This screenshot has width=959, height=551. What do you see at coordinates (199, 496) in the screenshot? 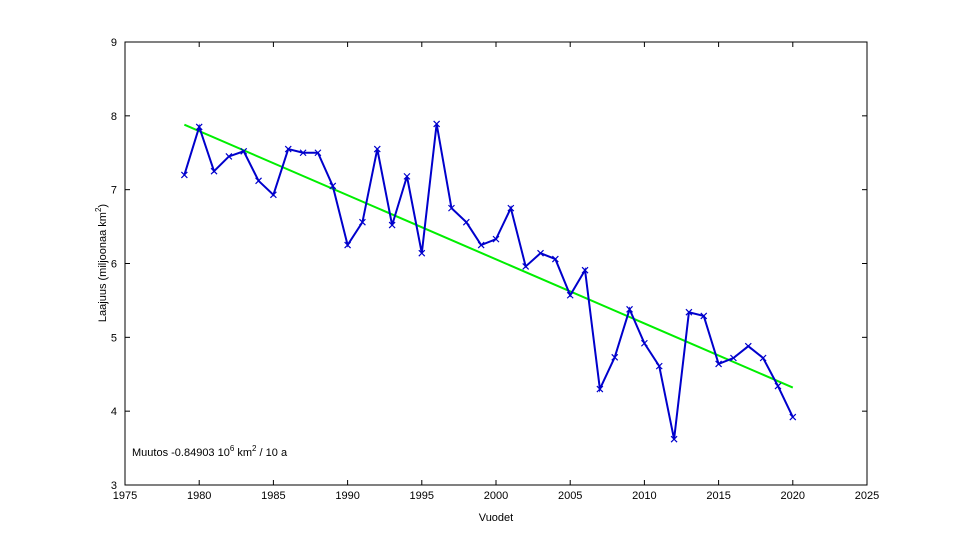
I see `x-tick-label: 1980` at bounding box center [199, 496].